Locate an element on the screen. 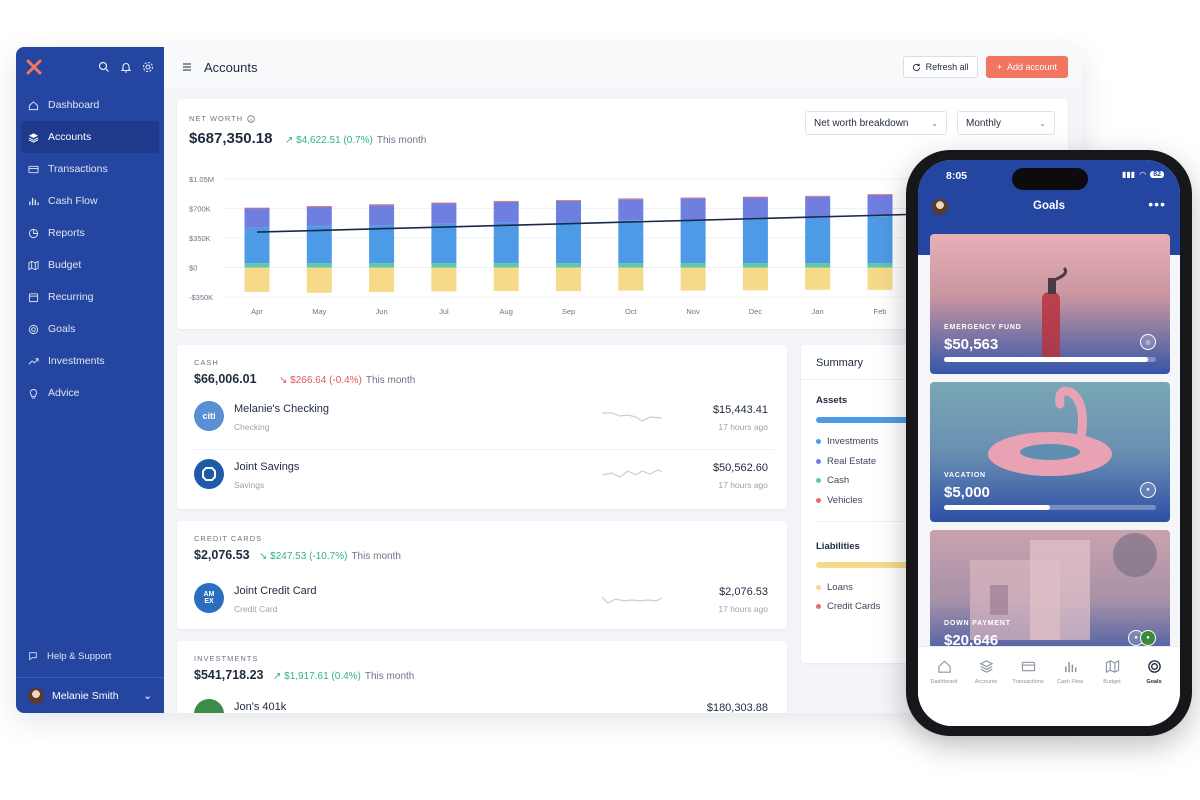 The height and width of the screenshot is (800, 1200). sidebar-item-label: Recurring is located at coordinates (71, 297).